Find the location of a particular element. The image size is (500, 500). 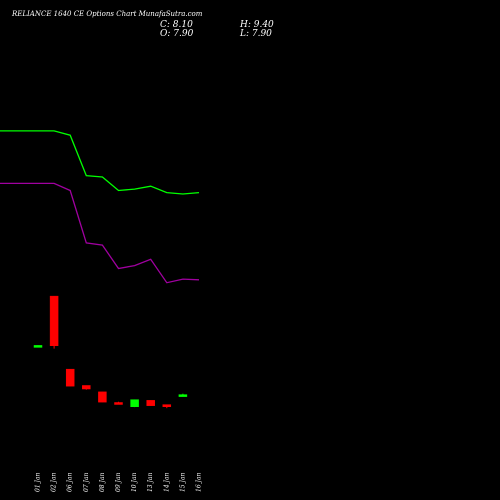

x-tick-label: 07 Jan is located at coordinates (86, 482).